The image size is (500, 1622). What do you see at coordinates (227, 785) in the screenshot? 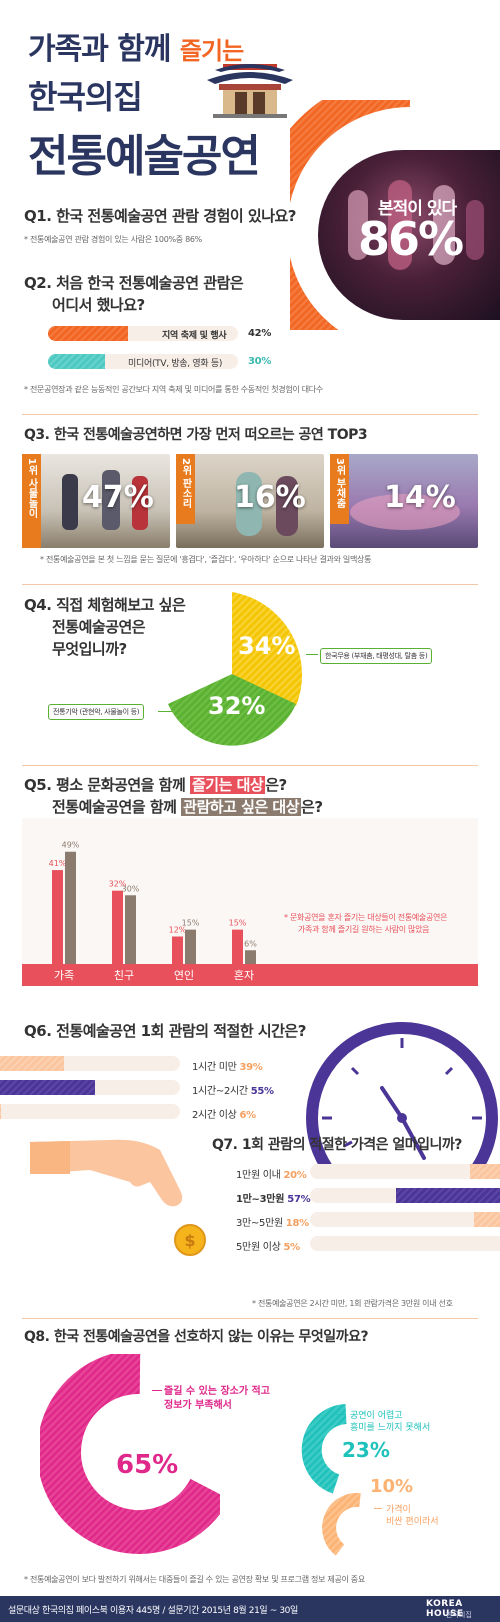
I see `q5-q1-highlight: 즐기는 대상` at bounding box center [227, 785].